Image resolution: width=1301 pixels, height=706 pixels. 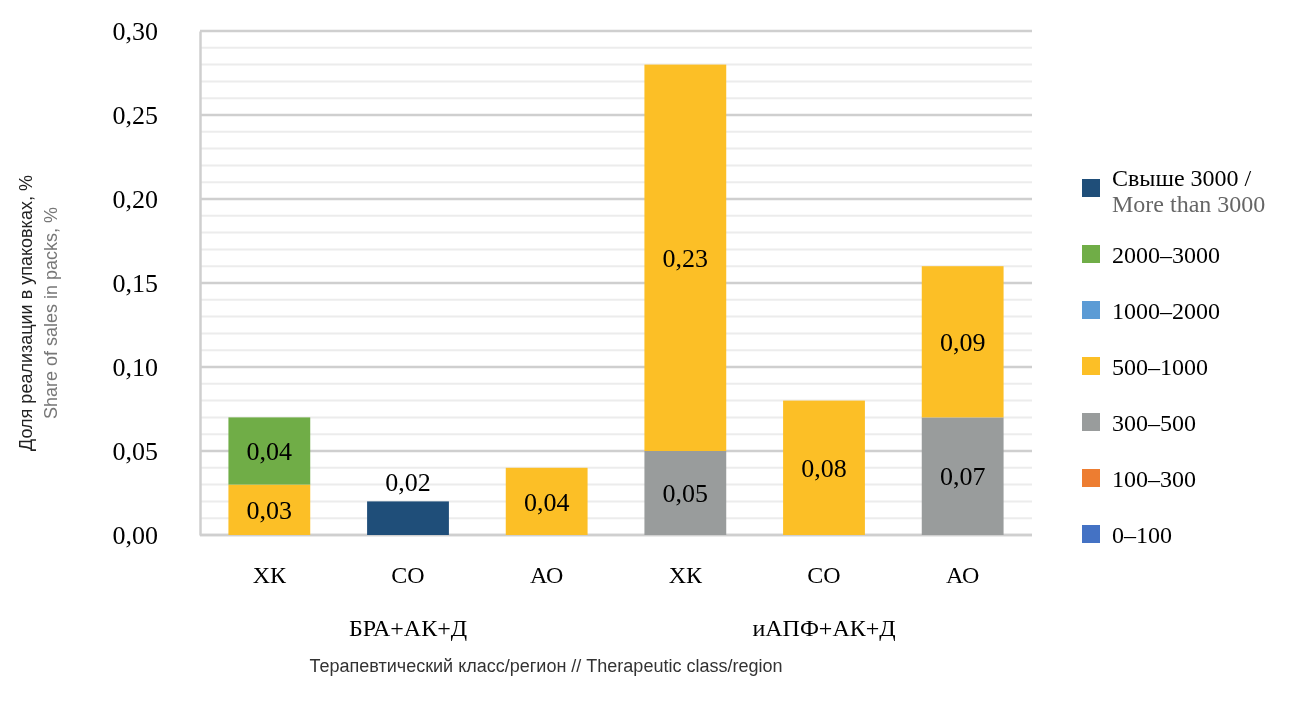 What do you see at coordinates (135, 535) in the screenshot?
I see `y-tick-label: 0,00` at bounding box center [135, 535].